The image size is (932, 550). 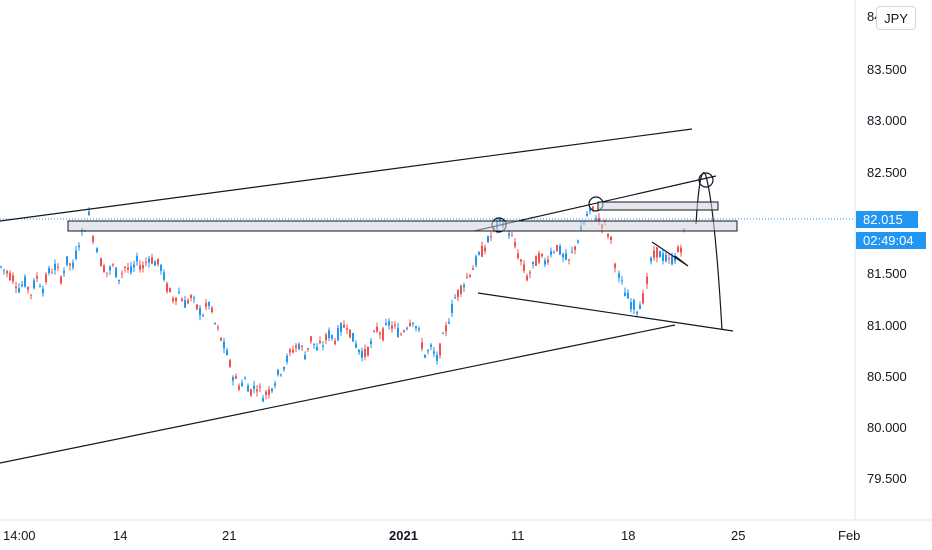 What do you see at coordinates (887, 478) in the screenshot?
I see `y-tick-79500: 79.500` at bounding box center [887, 478].